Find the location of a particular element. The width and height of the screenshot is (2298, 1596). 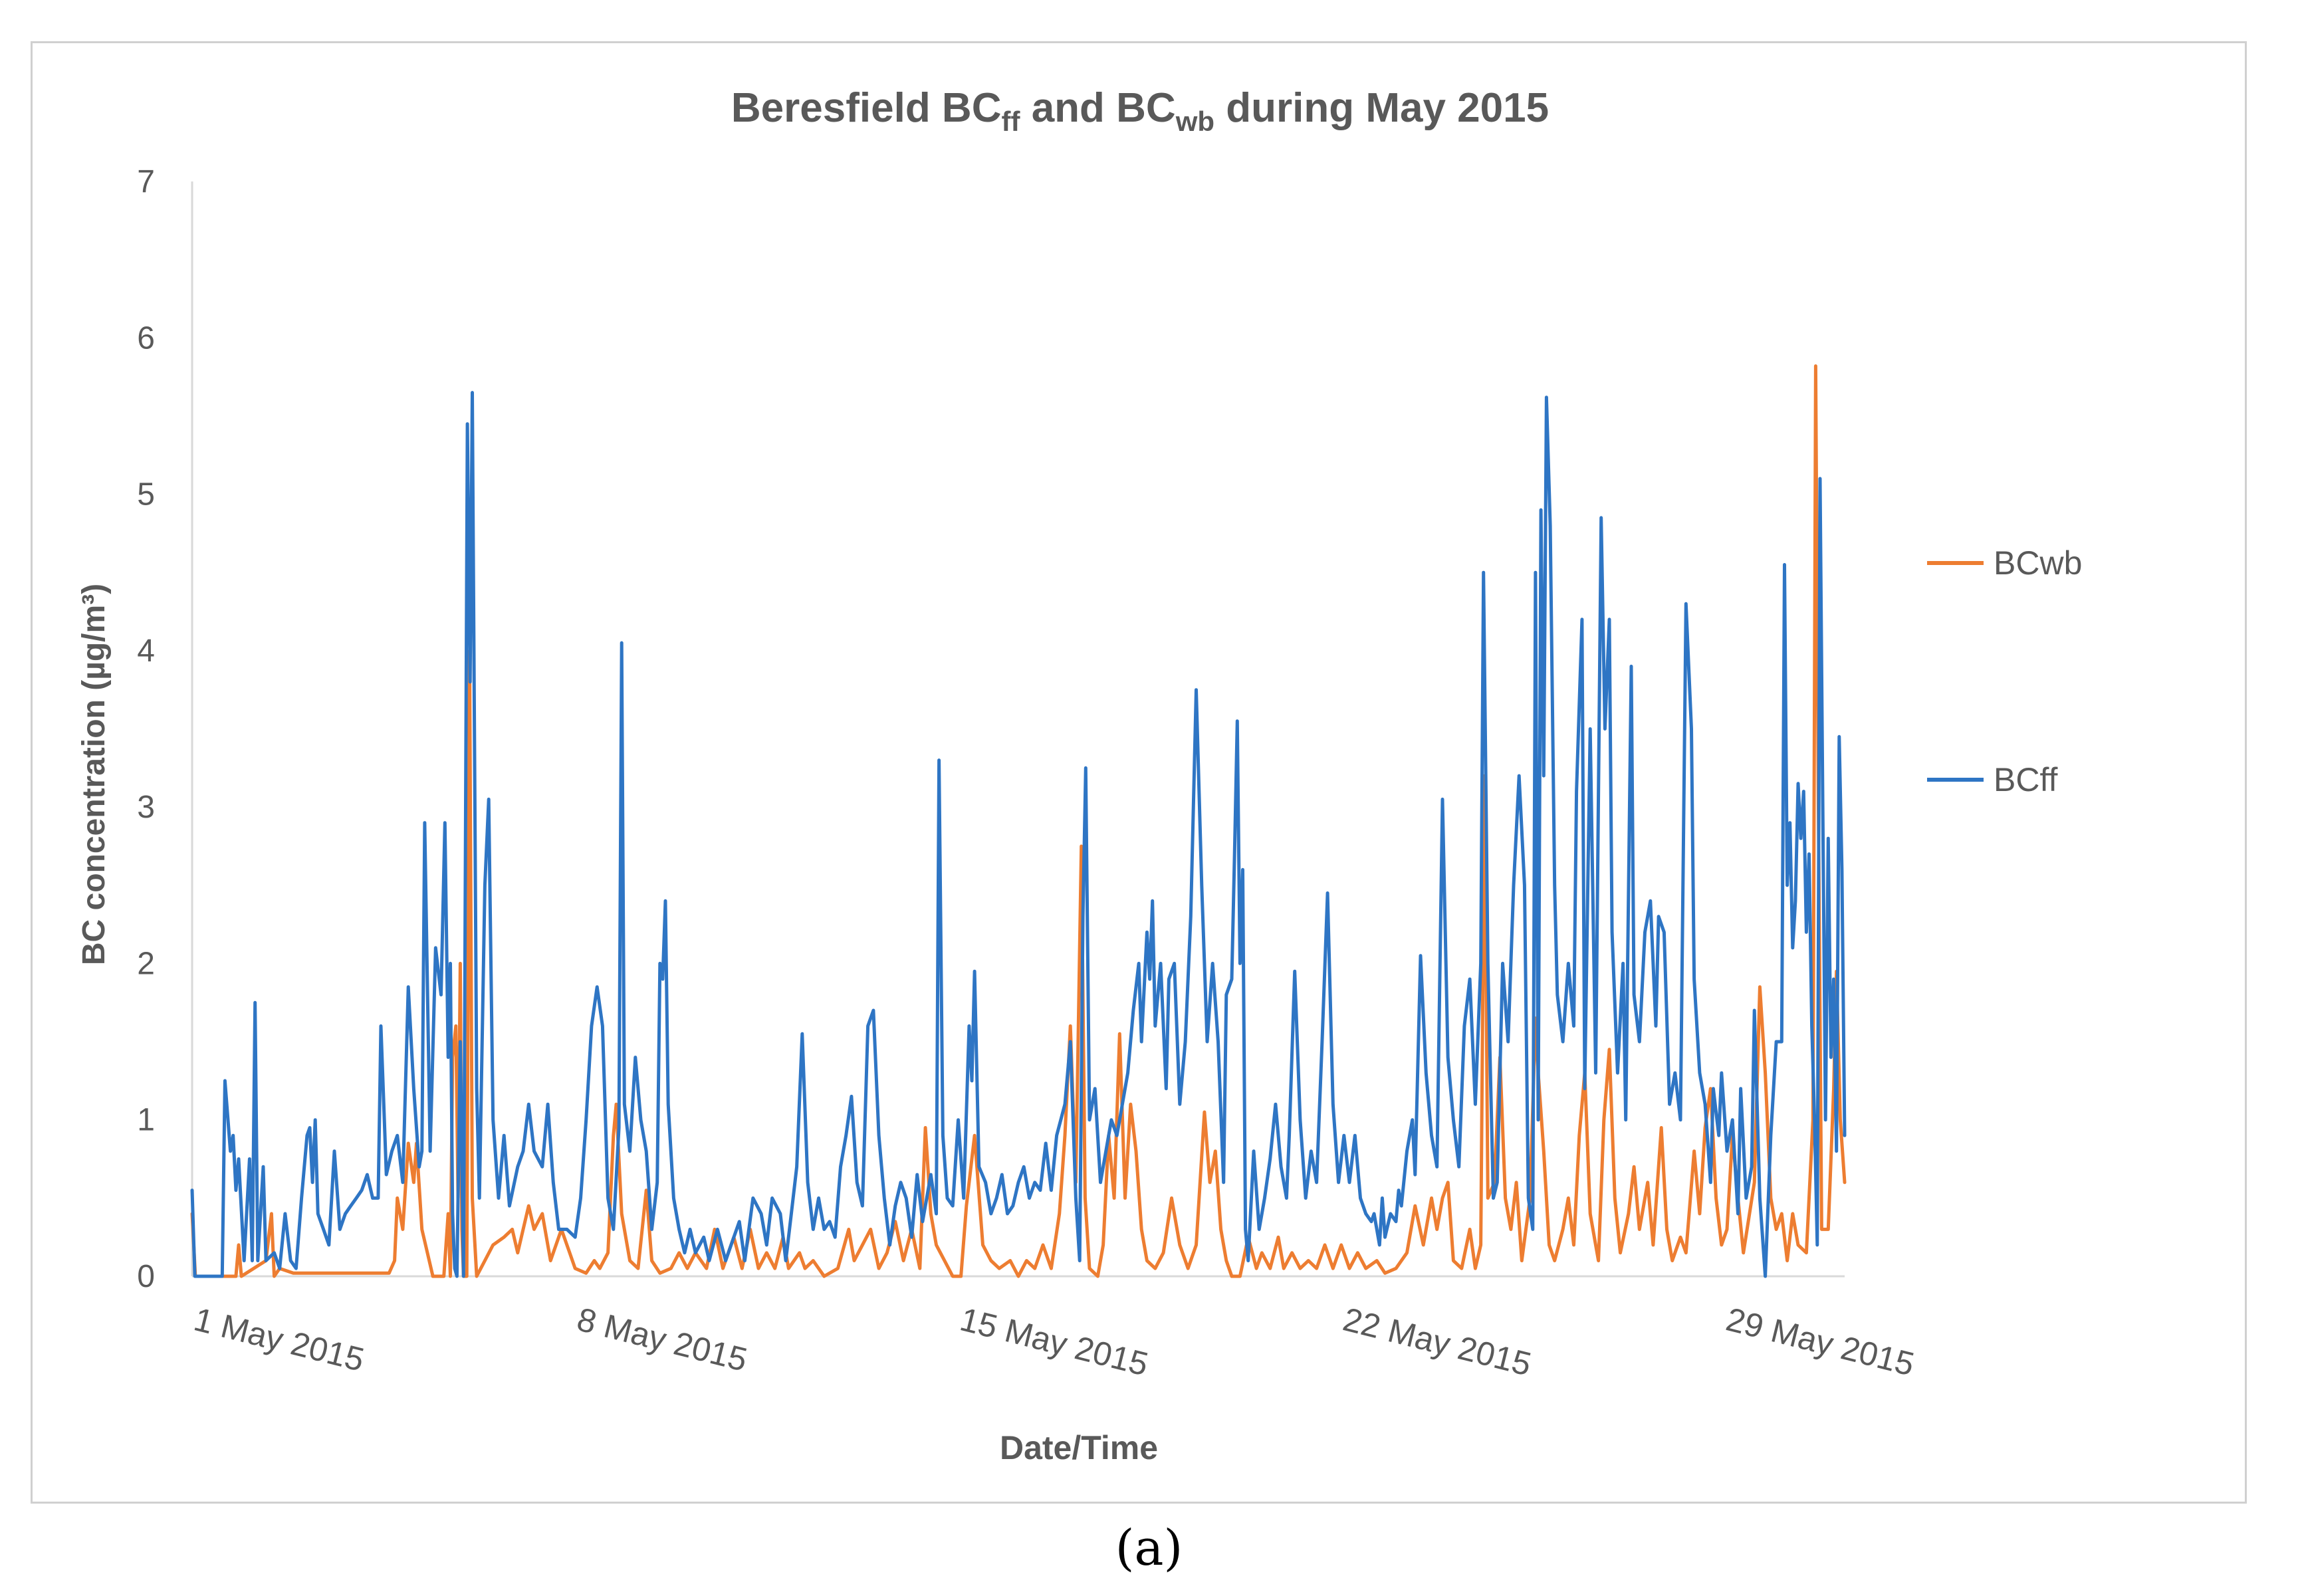

y-tick-label: 6 is located at coordinates (146, 338).